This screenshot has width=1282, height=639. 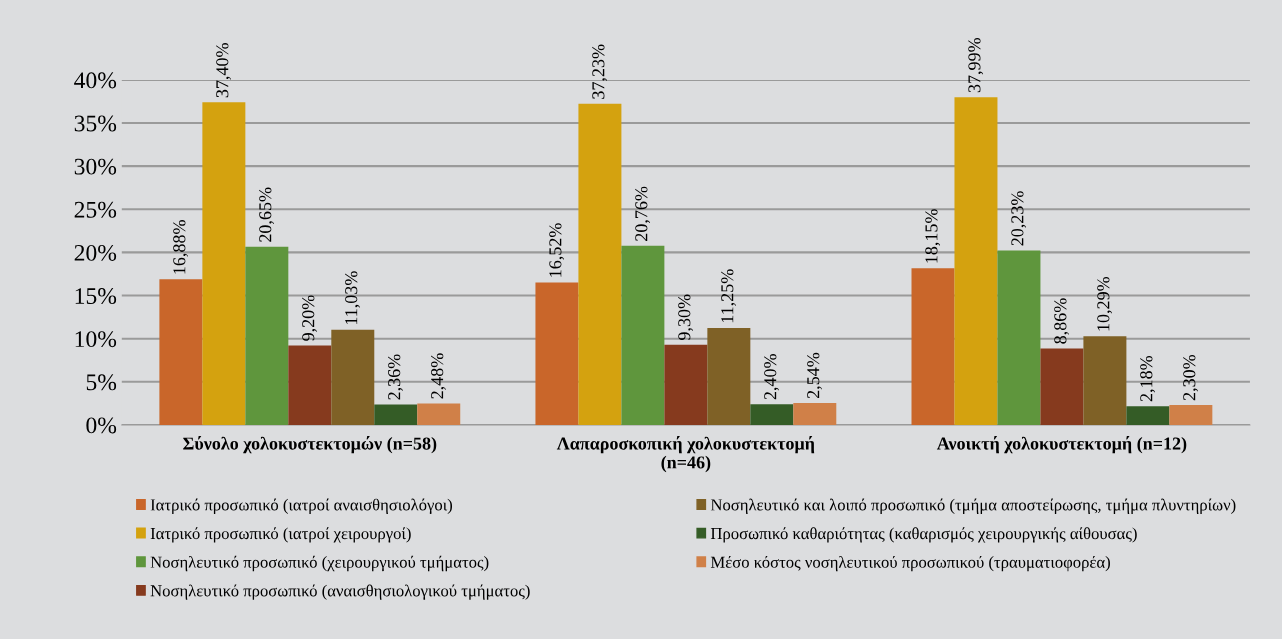 What do you see at coordinates (319, 563) in the screenshot?
I see `legend-label: Νοσηλευτικό προσωπικό (χειρουργικού τμήματος)` at bounding box center [319, 563].